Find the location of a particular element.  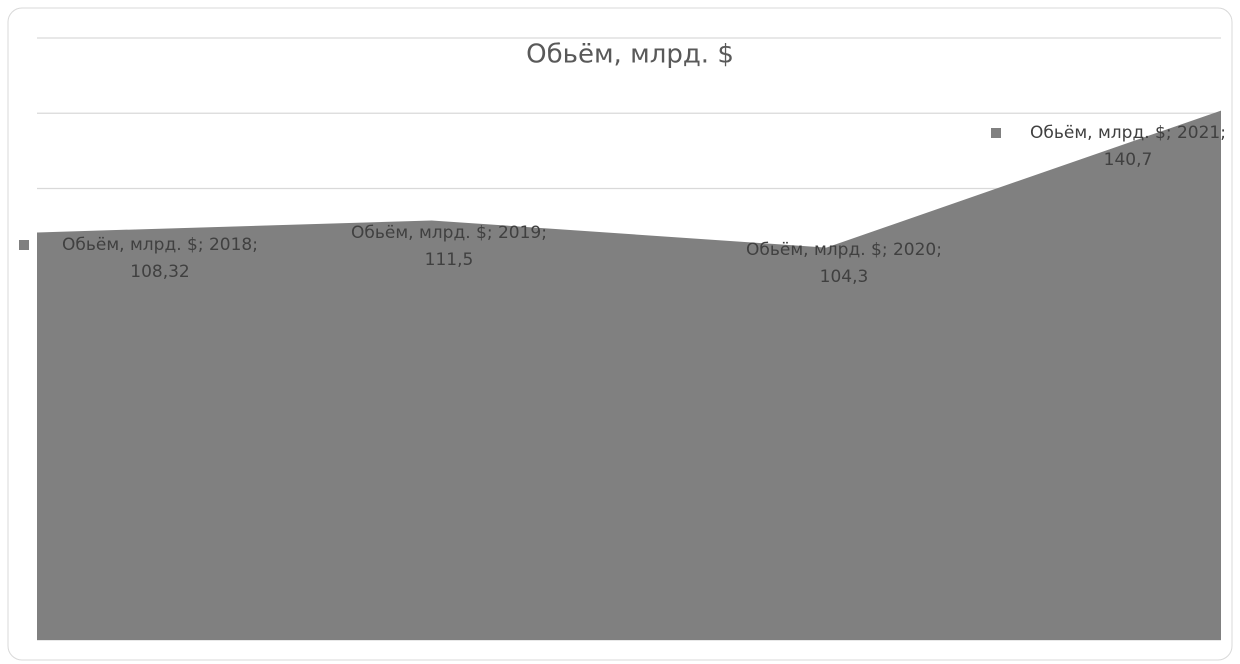

chart-title: Обьём, млрд. $ is located at coordinates (630, 55).